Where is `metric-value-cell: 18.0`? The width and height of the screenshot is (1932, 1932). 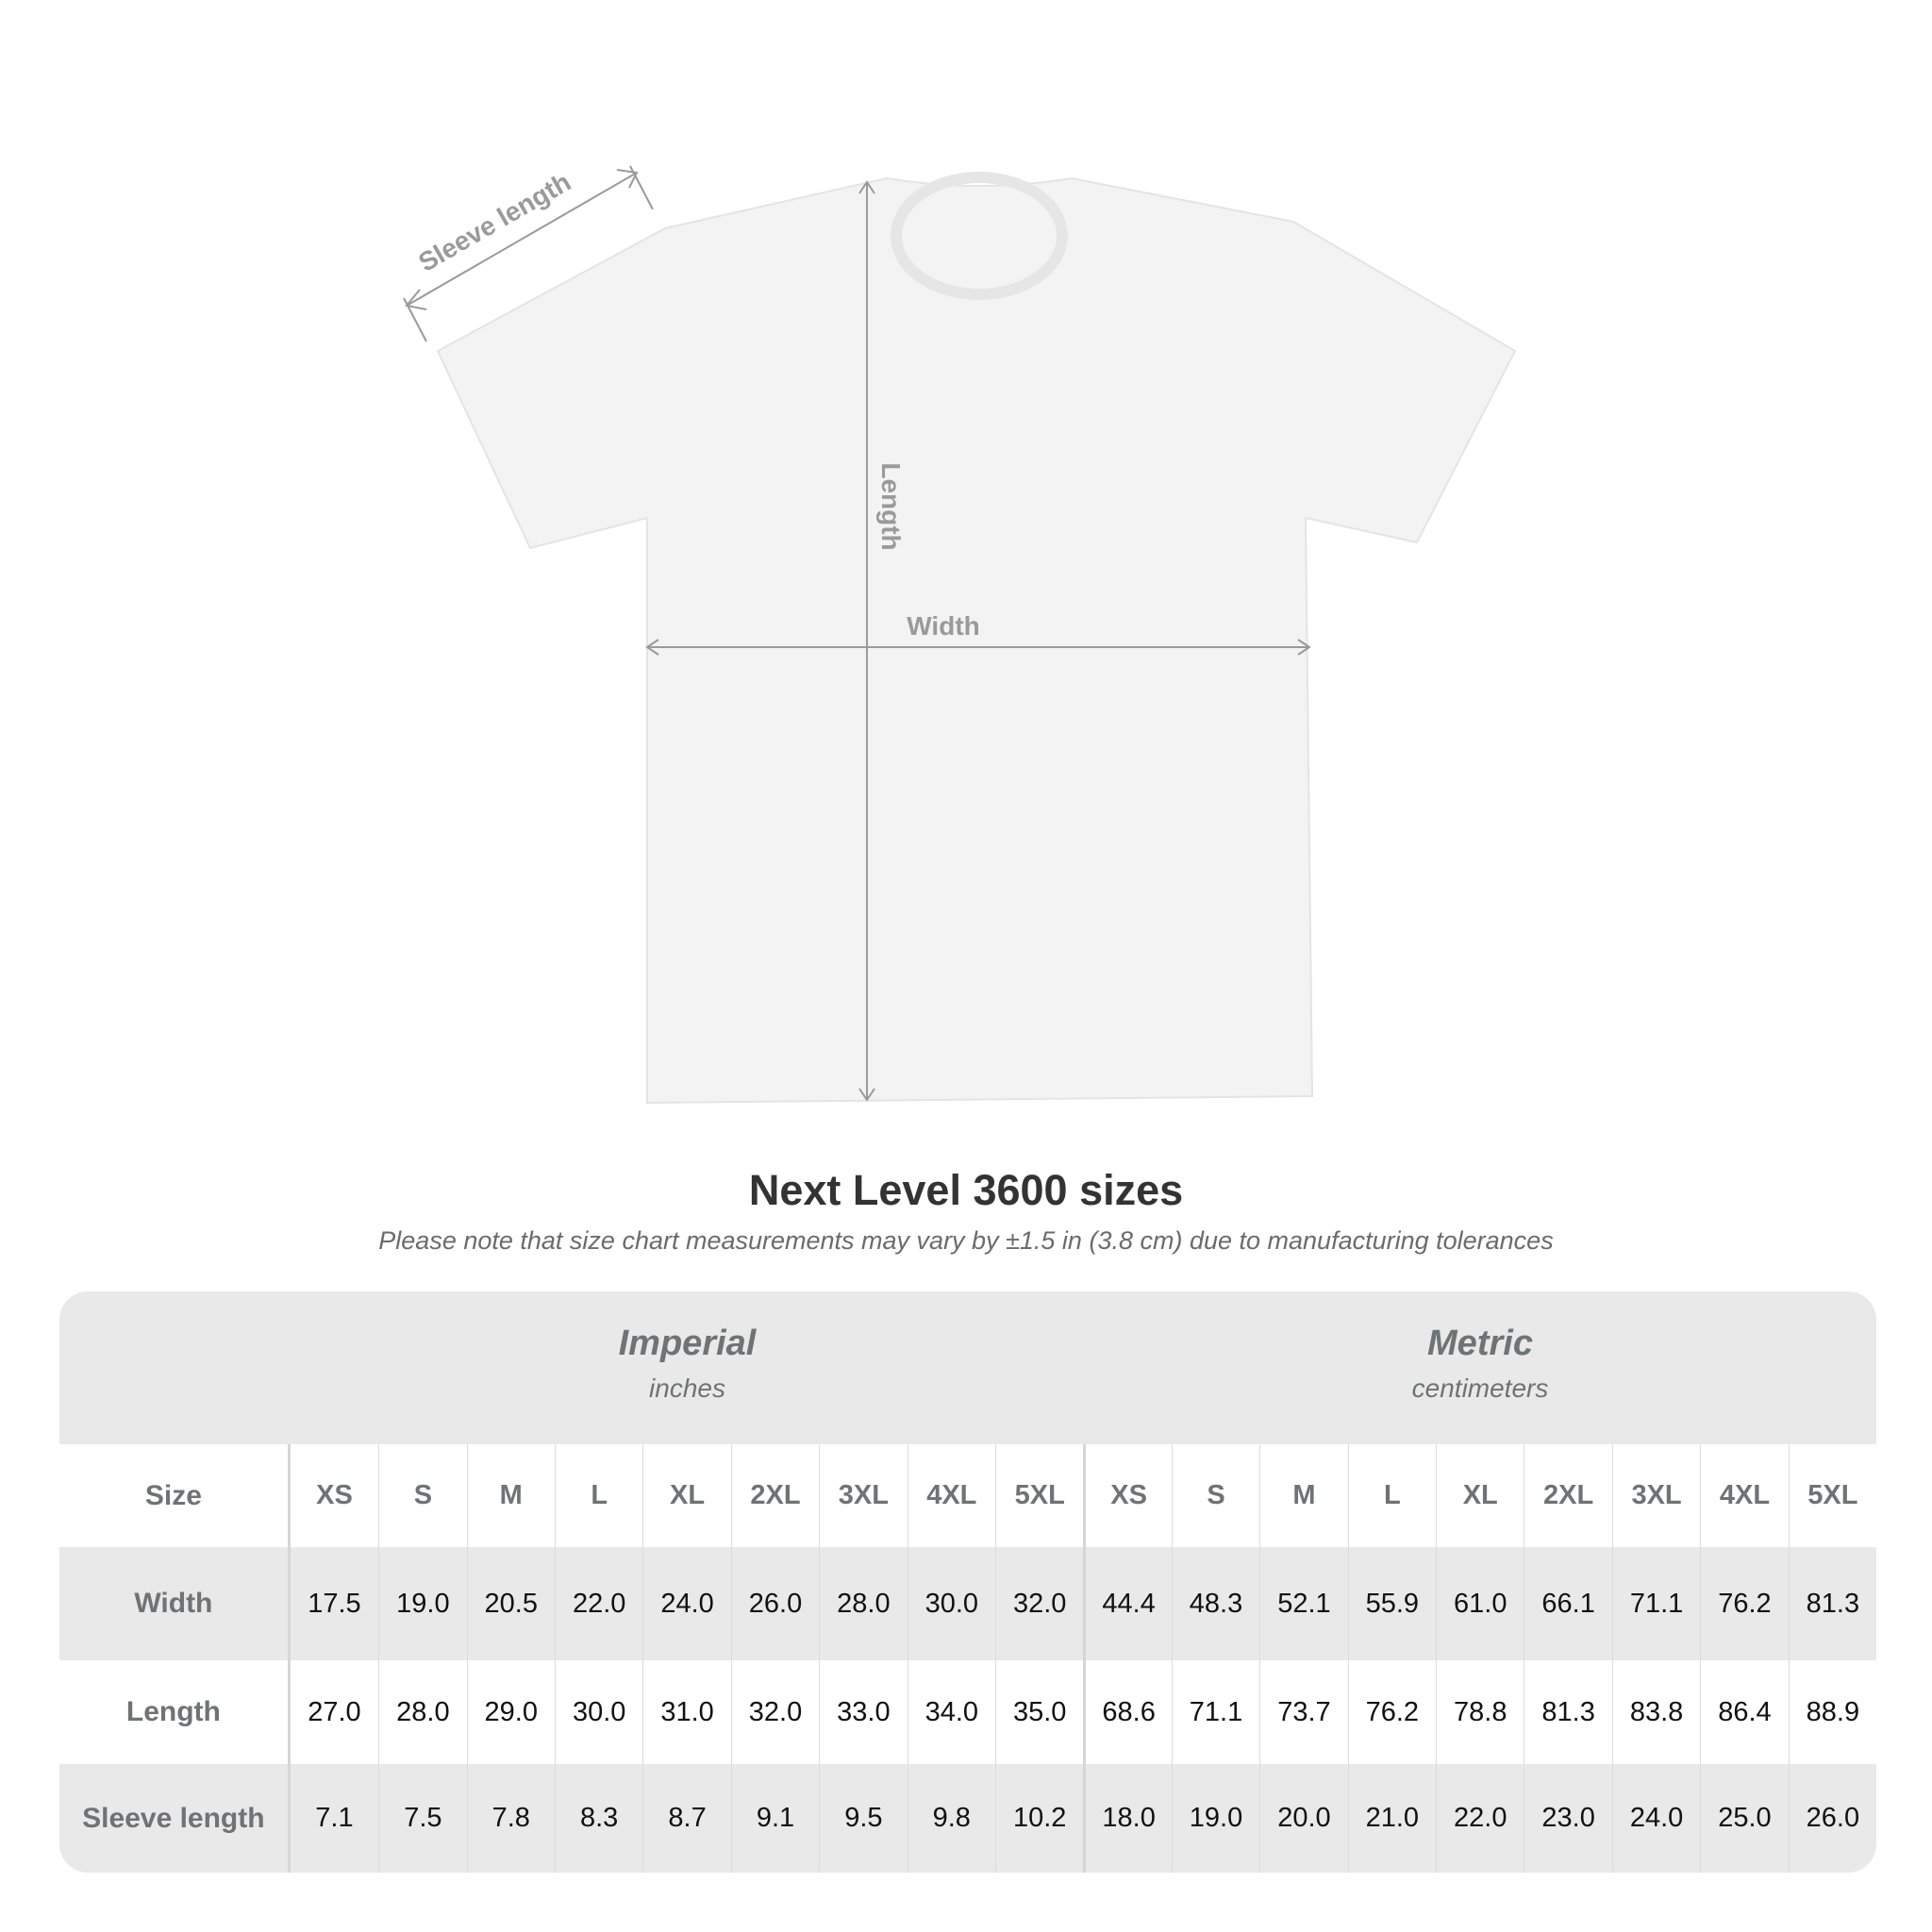 metric-value-cell: 18.0 is located at coordinates (1127, 1819).